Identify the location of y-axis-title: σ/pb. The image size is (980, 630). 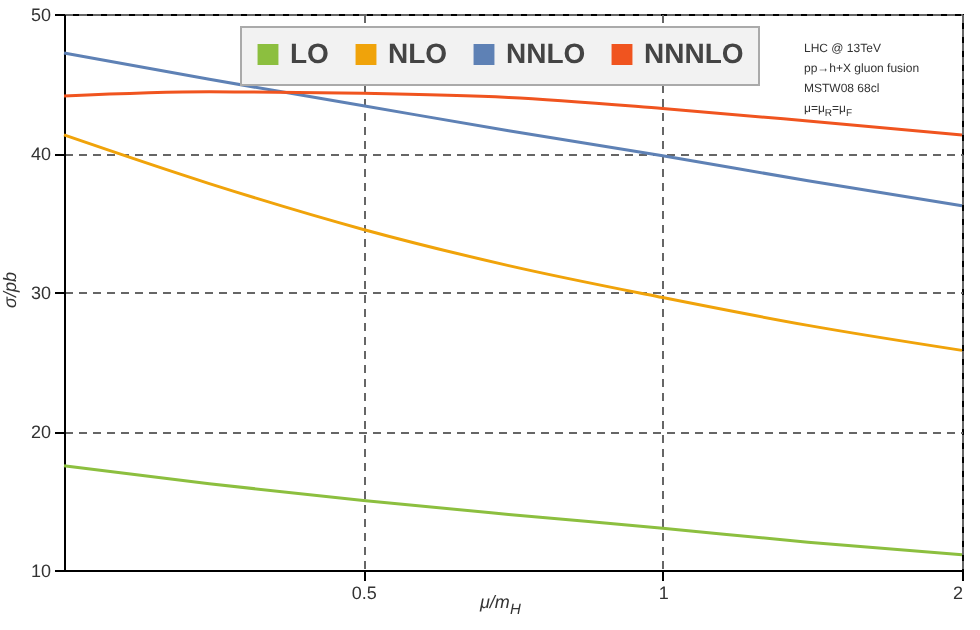
(10, 290).